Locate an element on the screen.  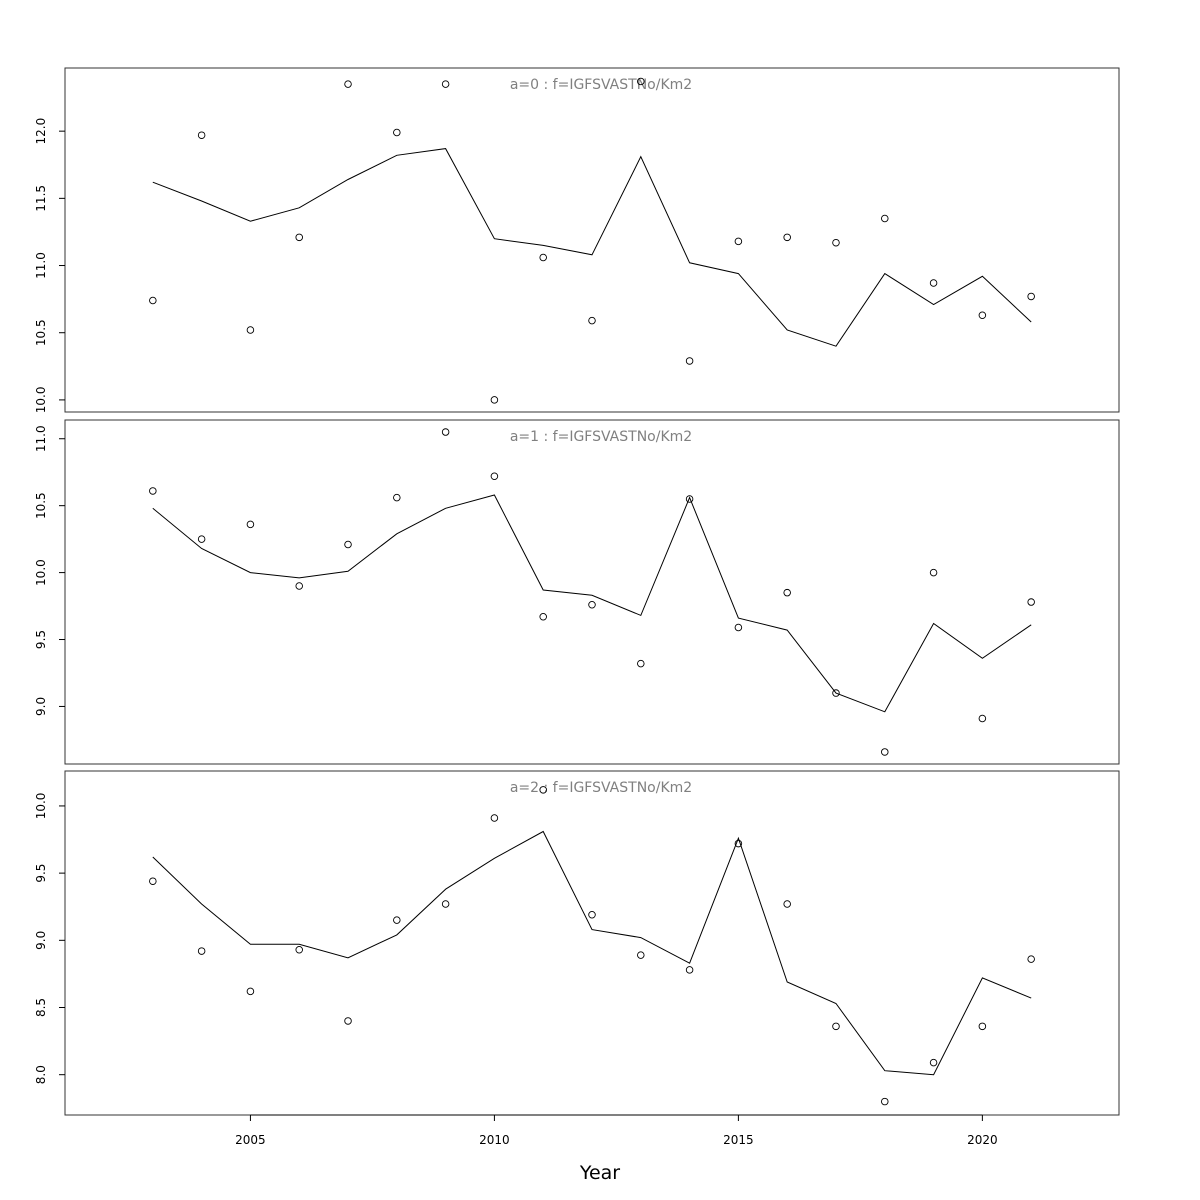
x-tick-label: 2020 is located at coordinates (982, 1140).